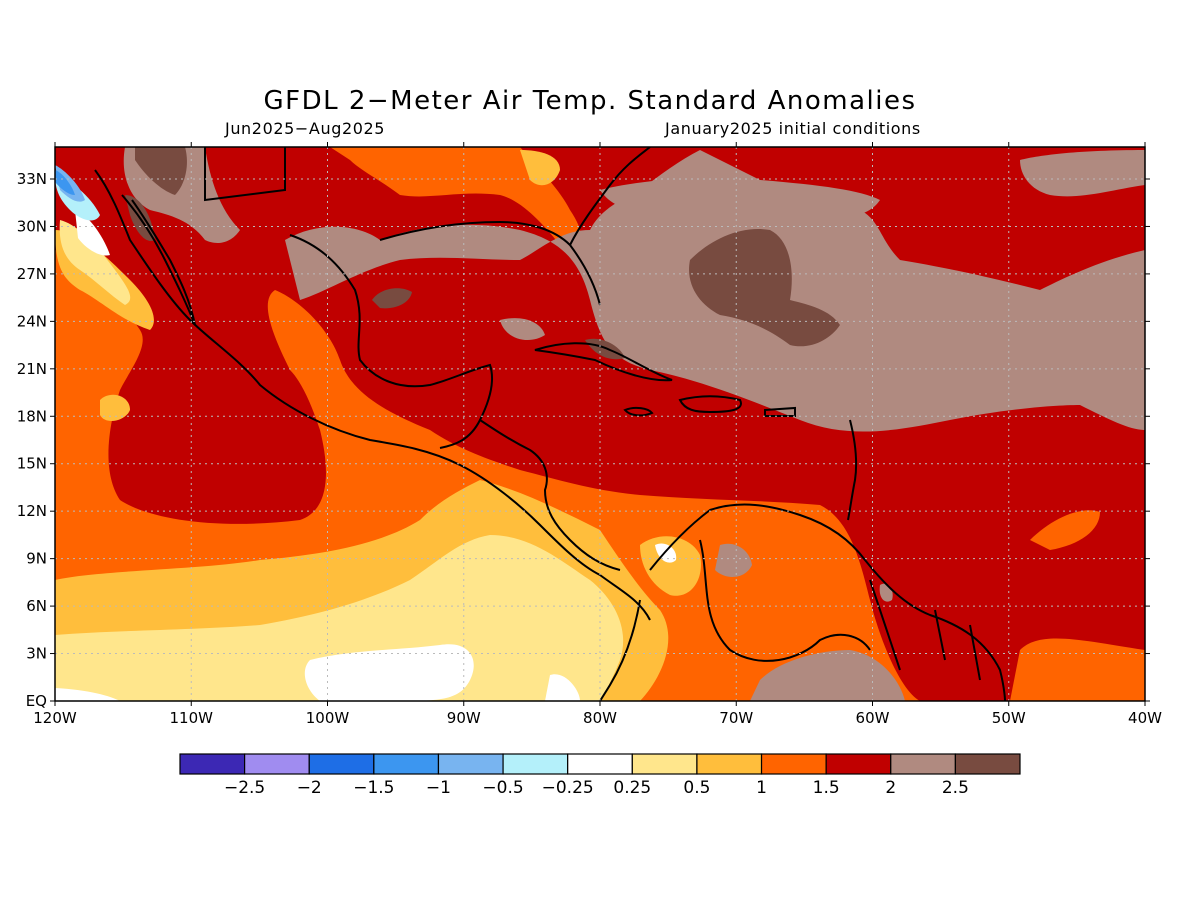 The height and width of the screenshot is (900, 1200). I want to click on orange-north-mexico, so click(455, 197).